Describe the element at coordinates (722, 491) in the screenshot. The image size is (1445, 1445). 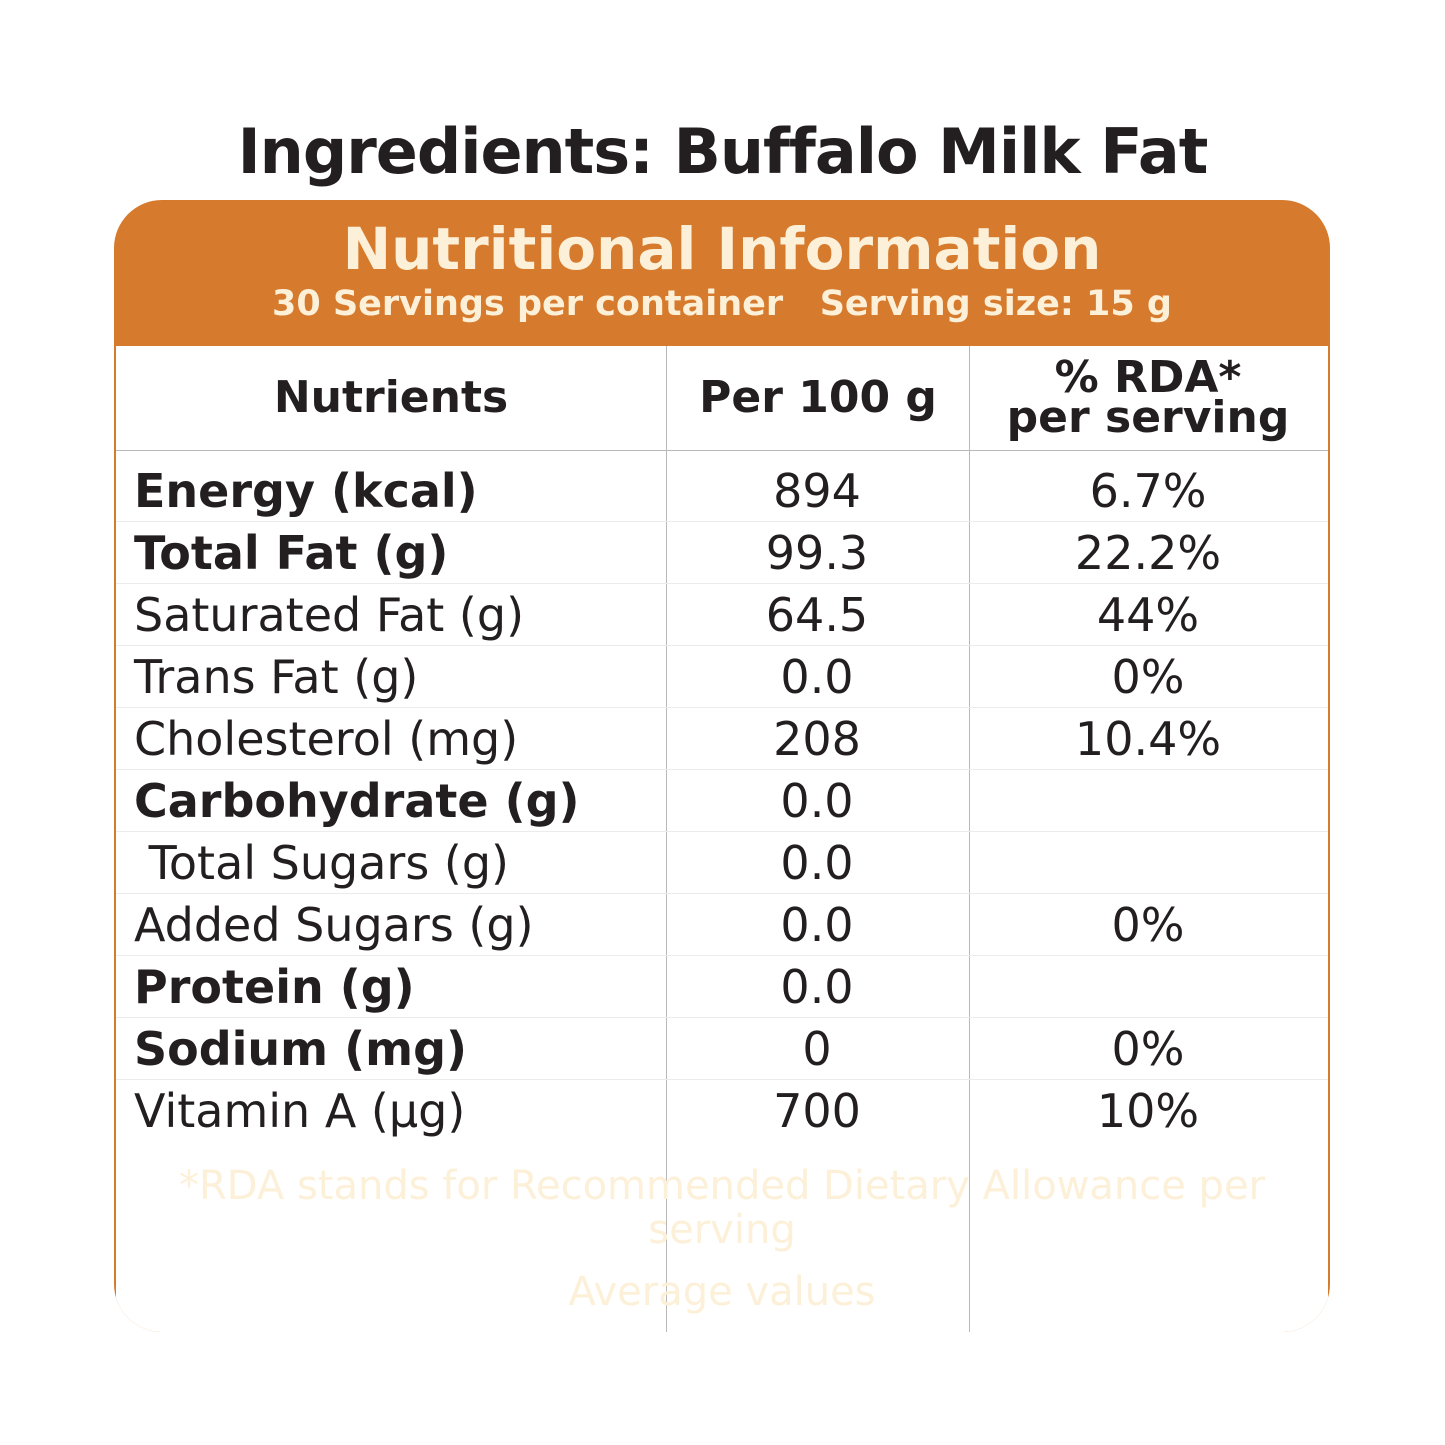
I see `table-row: Energy (kcal) 894 6.7%` at that location.